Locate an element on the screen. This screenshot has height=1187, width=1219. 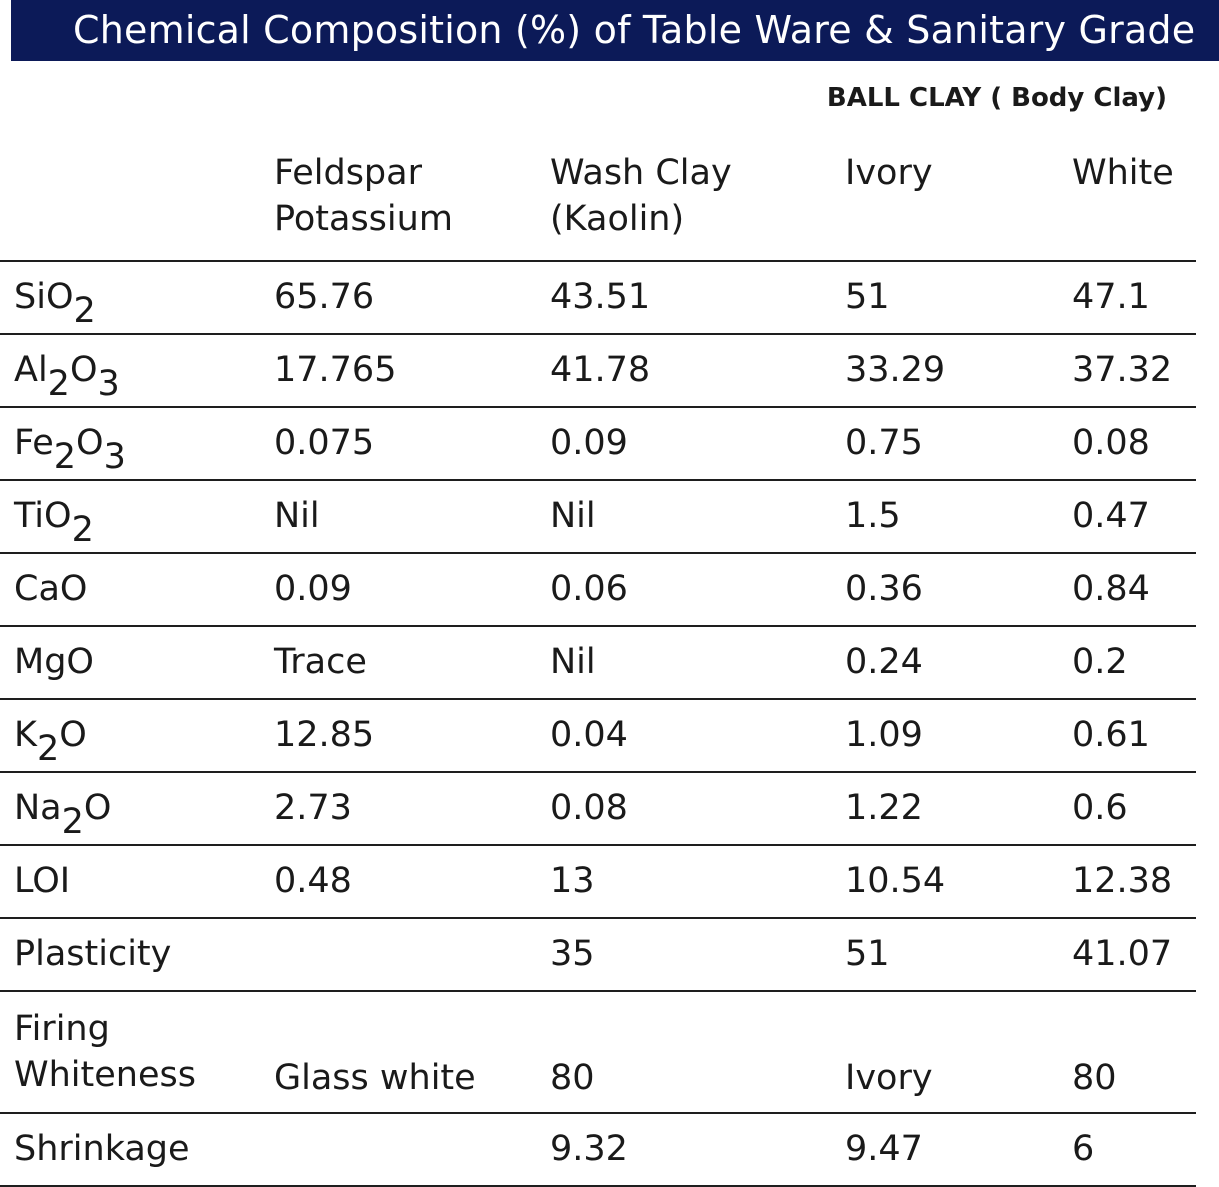
row-label: Fe2O3 is located at coordinates (70, 450).